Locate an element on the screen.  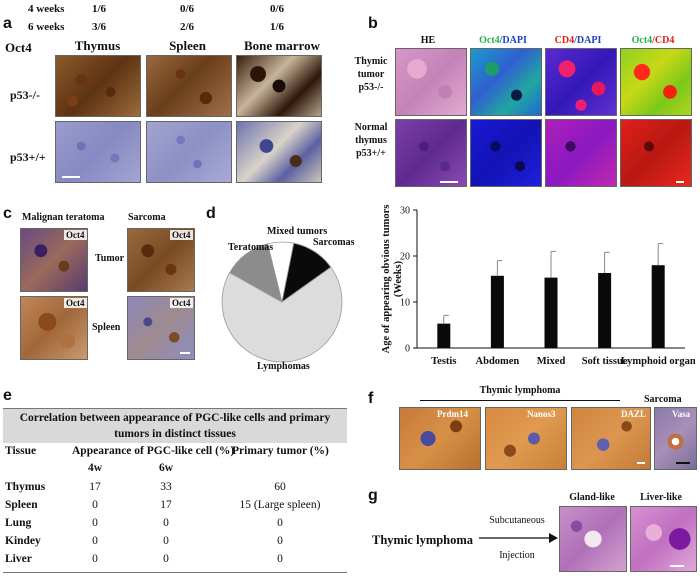
table-cell-tissue: Liver is located at coordinates (18, 559).